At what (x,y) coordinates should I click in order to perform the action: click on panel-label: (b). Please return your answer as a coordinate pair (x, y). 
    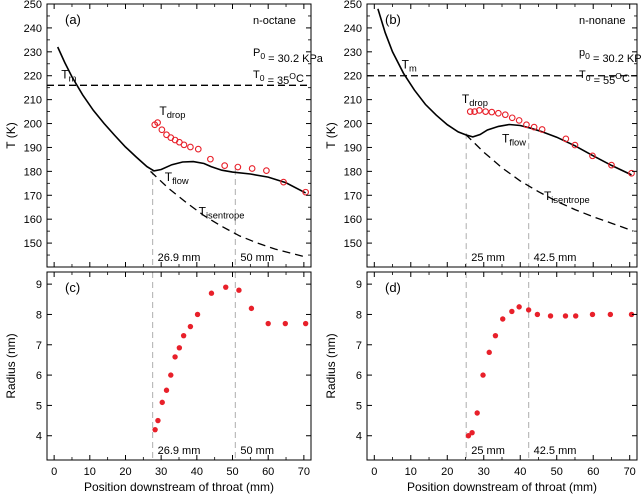
    Looking at the image, I should click on (393, 19).